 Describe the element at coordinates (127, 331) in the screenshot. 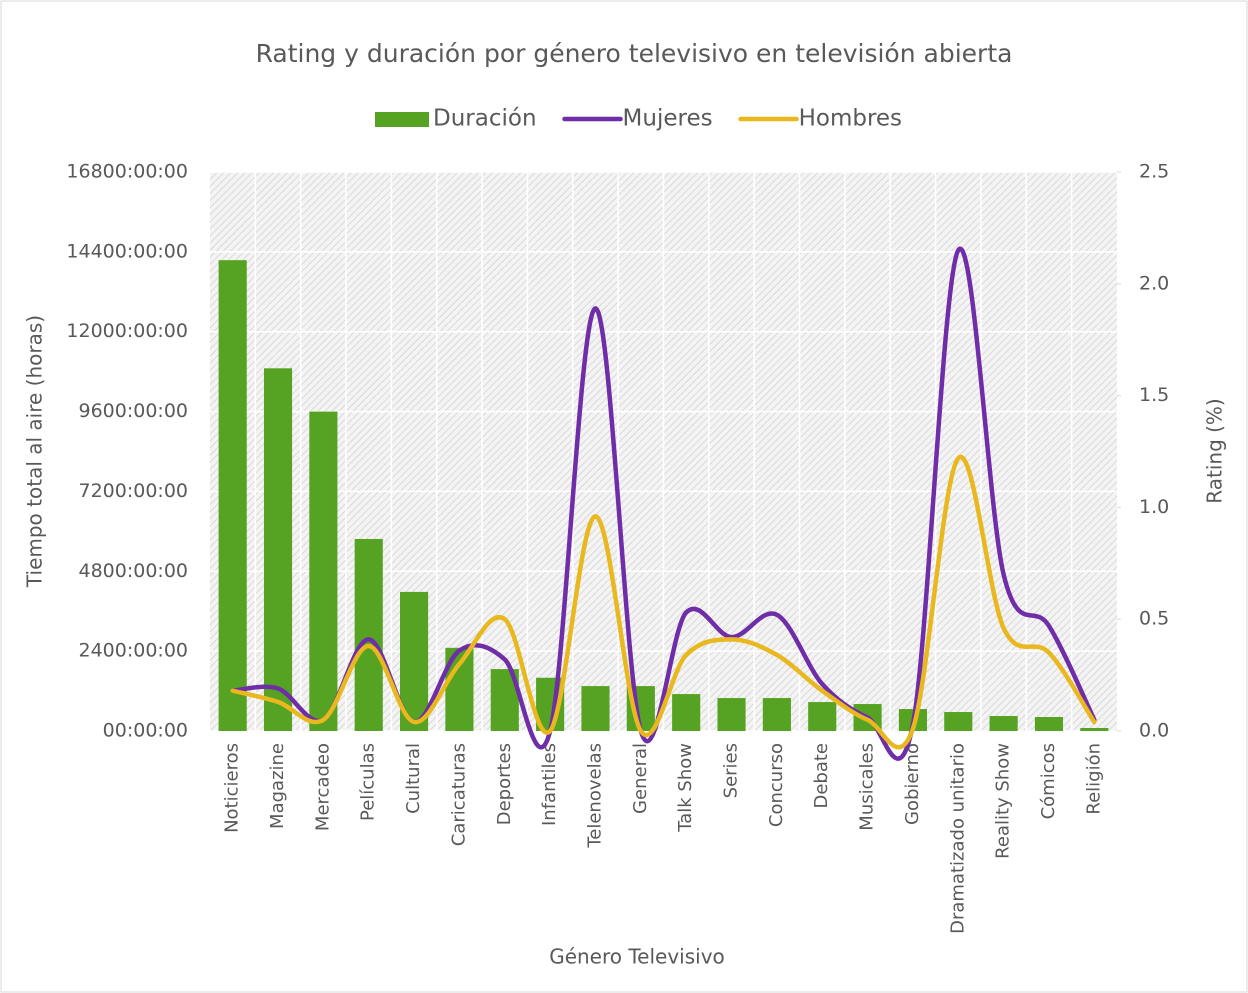

I see `y-tick-label: 12000:00:00` at that location.